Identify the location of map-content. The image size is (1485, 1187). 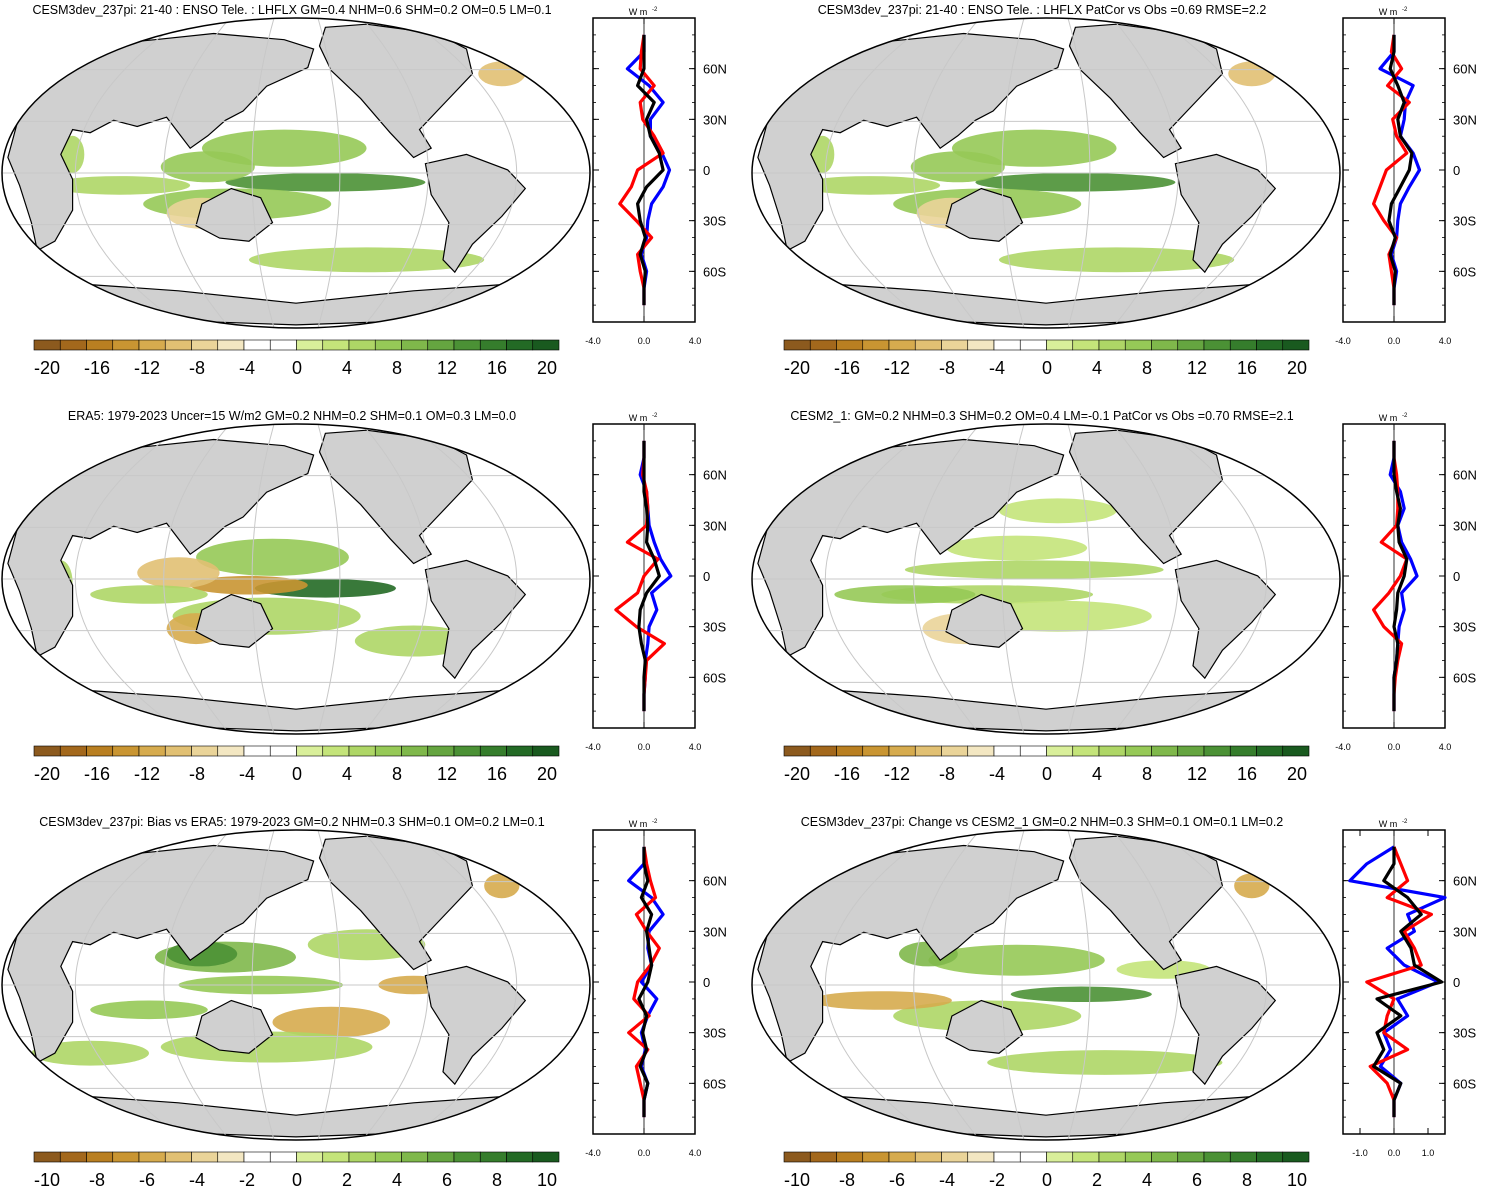
(296, 579).